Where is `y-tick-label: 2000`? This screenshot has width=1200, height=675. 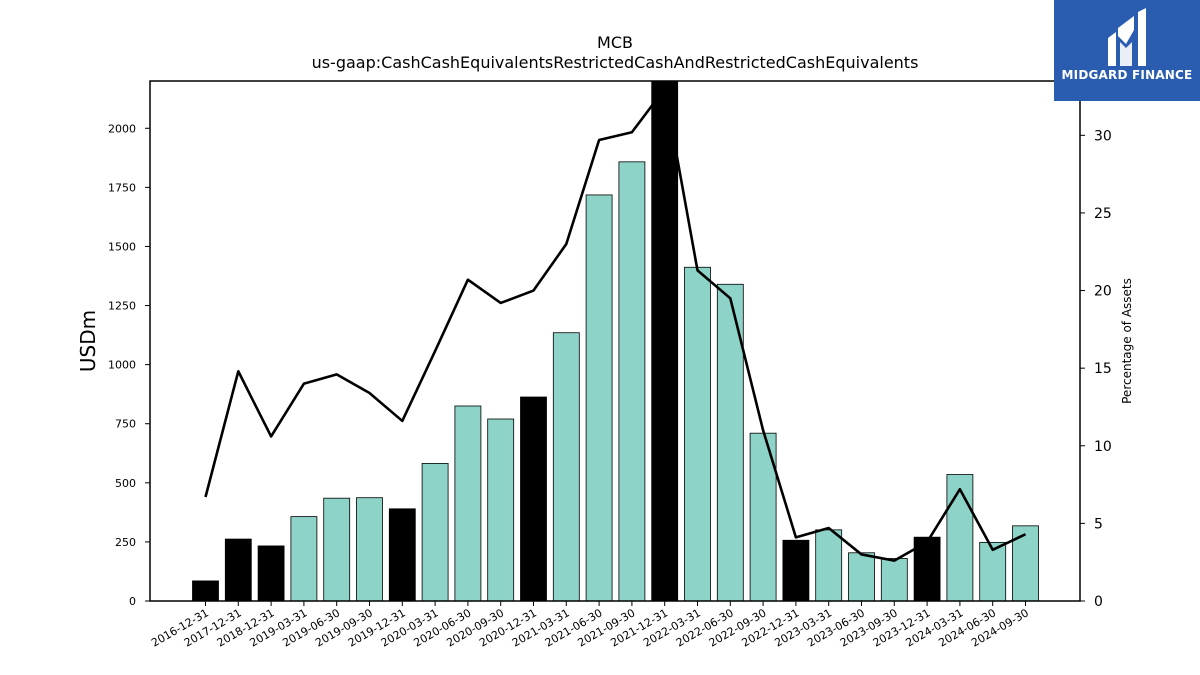 y-tick-label: 2000 is located at coordinates (122, 128).